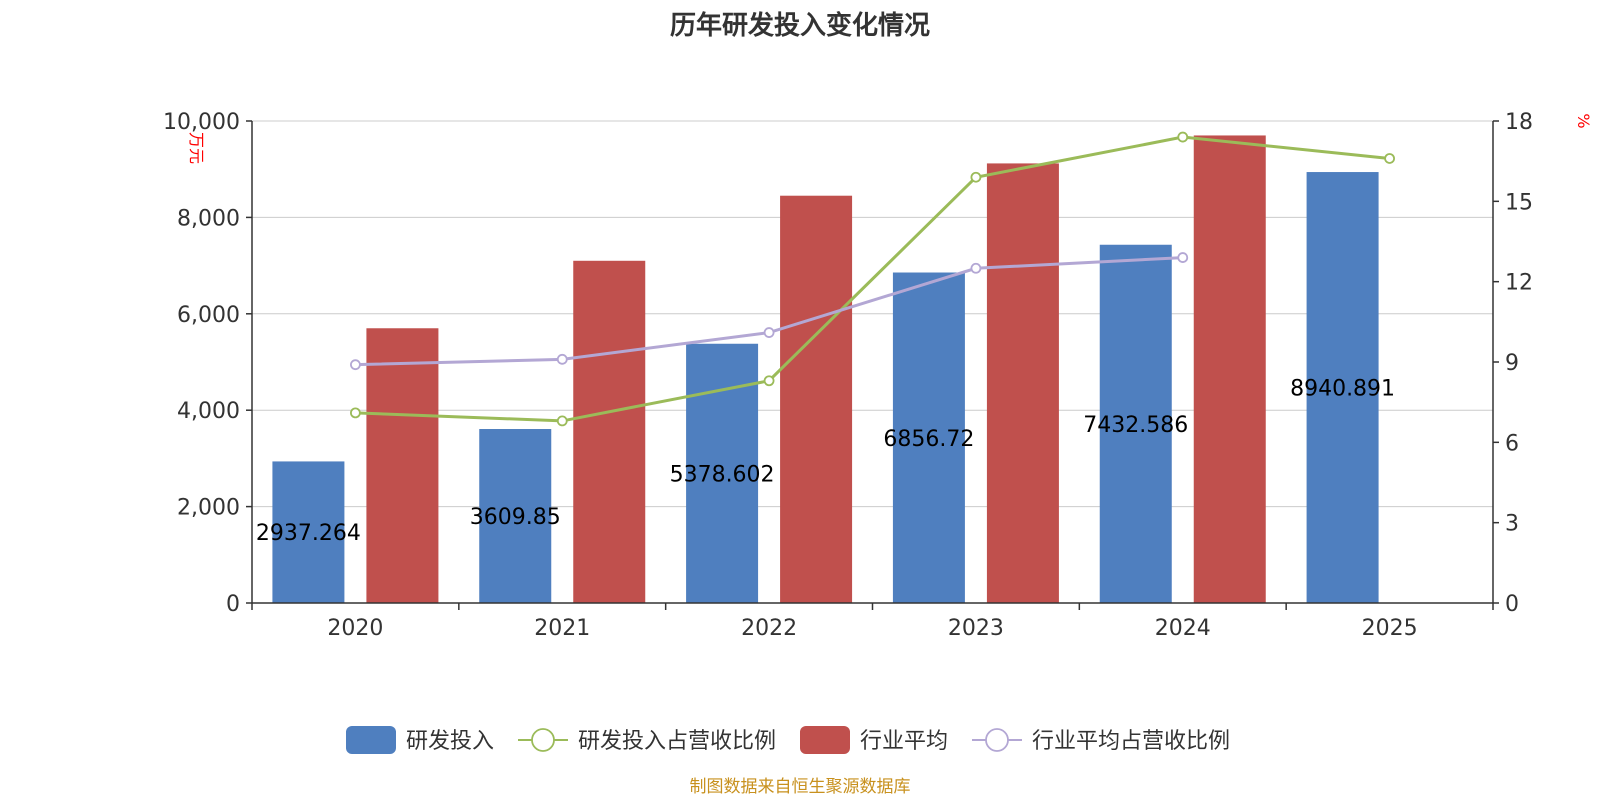 The height and width of the screenshot is (800, 1600). Describe the element at coordinates (208, 508) in the screenshot. I see `y-left-tick-label: 2,000` at that location.